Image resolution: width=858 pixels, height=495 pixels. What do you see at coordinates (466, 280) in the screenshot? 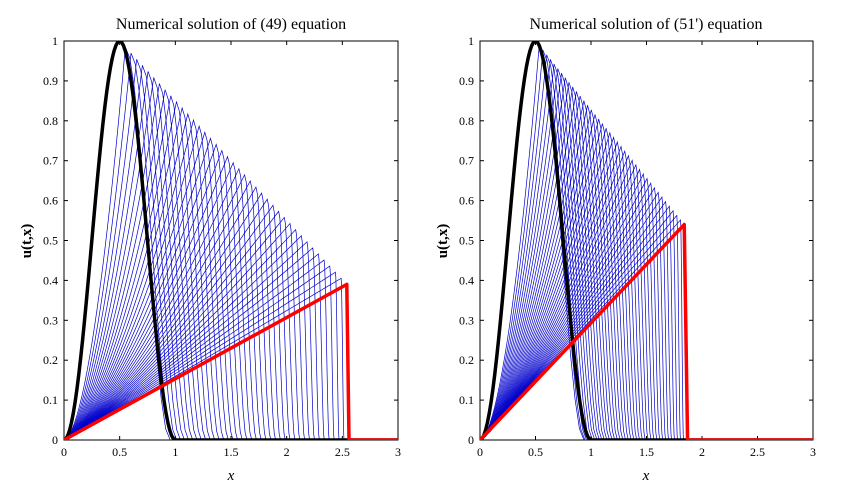
I see `y-tick-label: 0.4` at bounding box center [466, 280].